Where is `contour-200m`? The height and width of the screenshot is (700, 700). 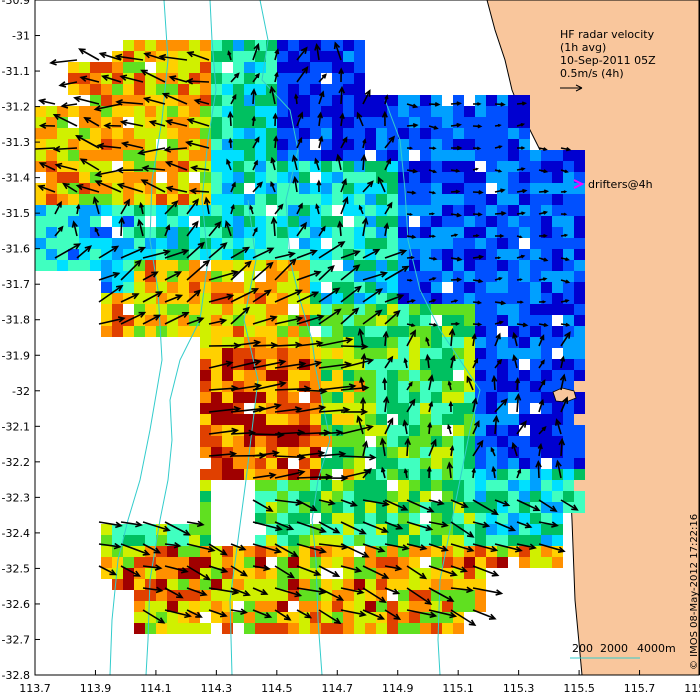 contour-200m is located at coordinates (295, 337).